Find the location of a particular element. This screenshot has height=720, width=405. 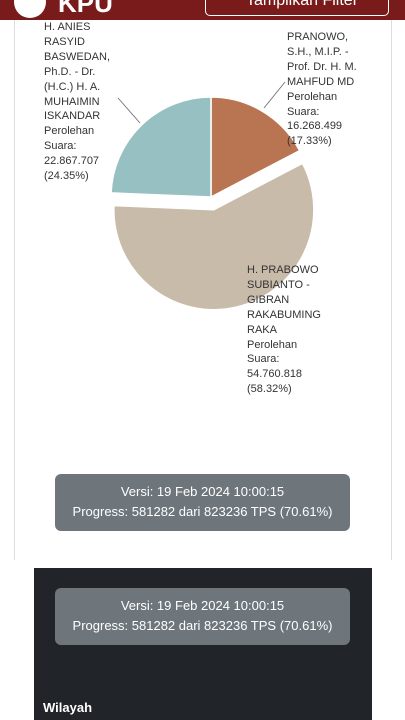

header: KPU Tampilkan Filter is located at coordinates (202, 10).